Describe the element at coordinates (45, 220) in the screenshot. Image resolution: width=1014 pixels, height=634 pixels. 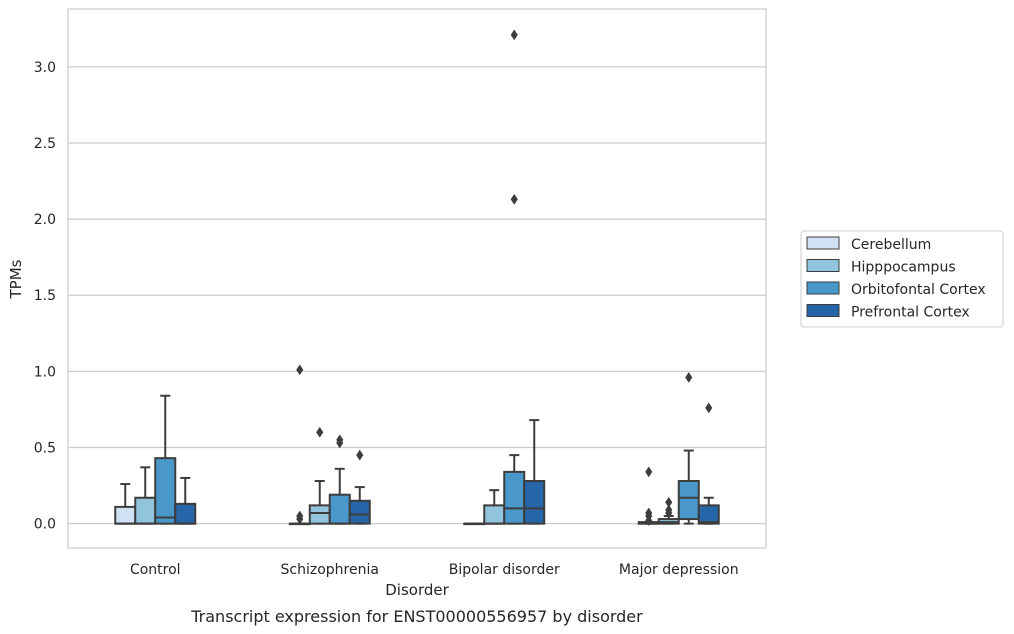
I see `y-tick-label: 2.0` at that location.